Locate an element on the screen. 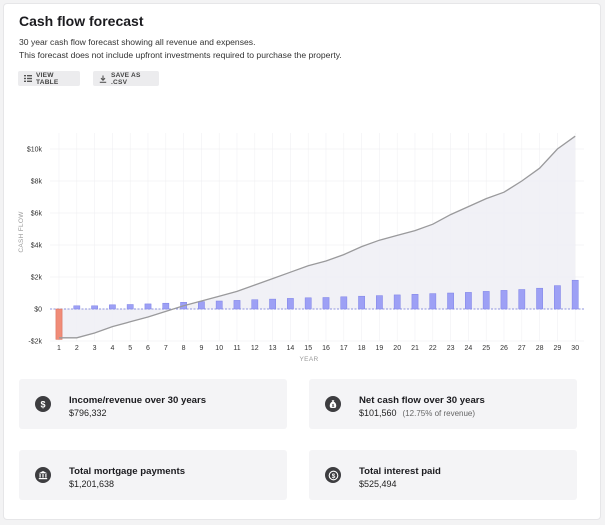 This screenshot has width=605, height=525. x-tick-label: 8 is located at coordinates (184, 348).